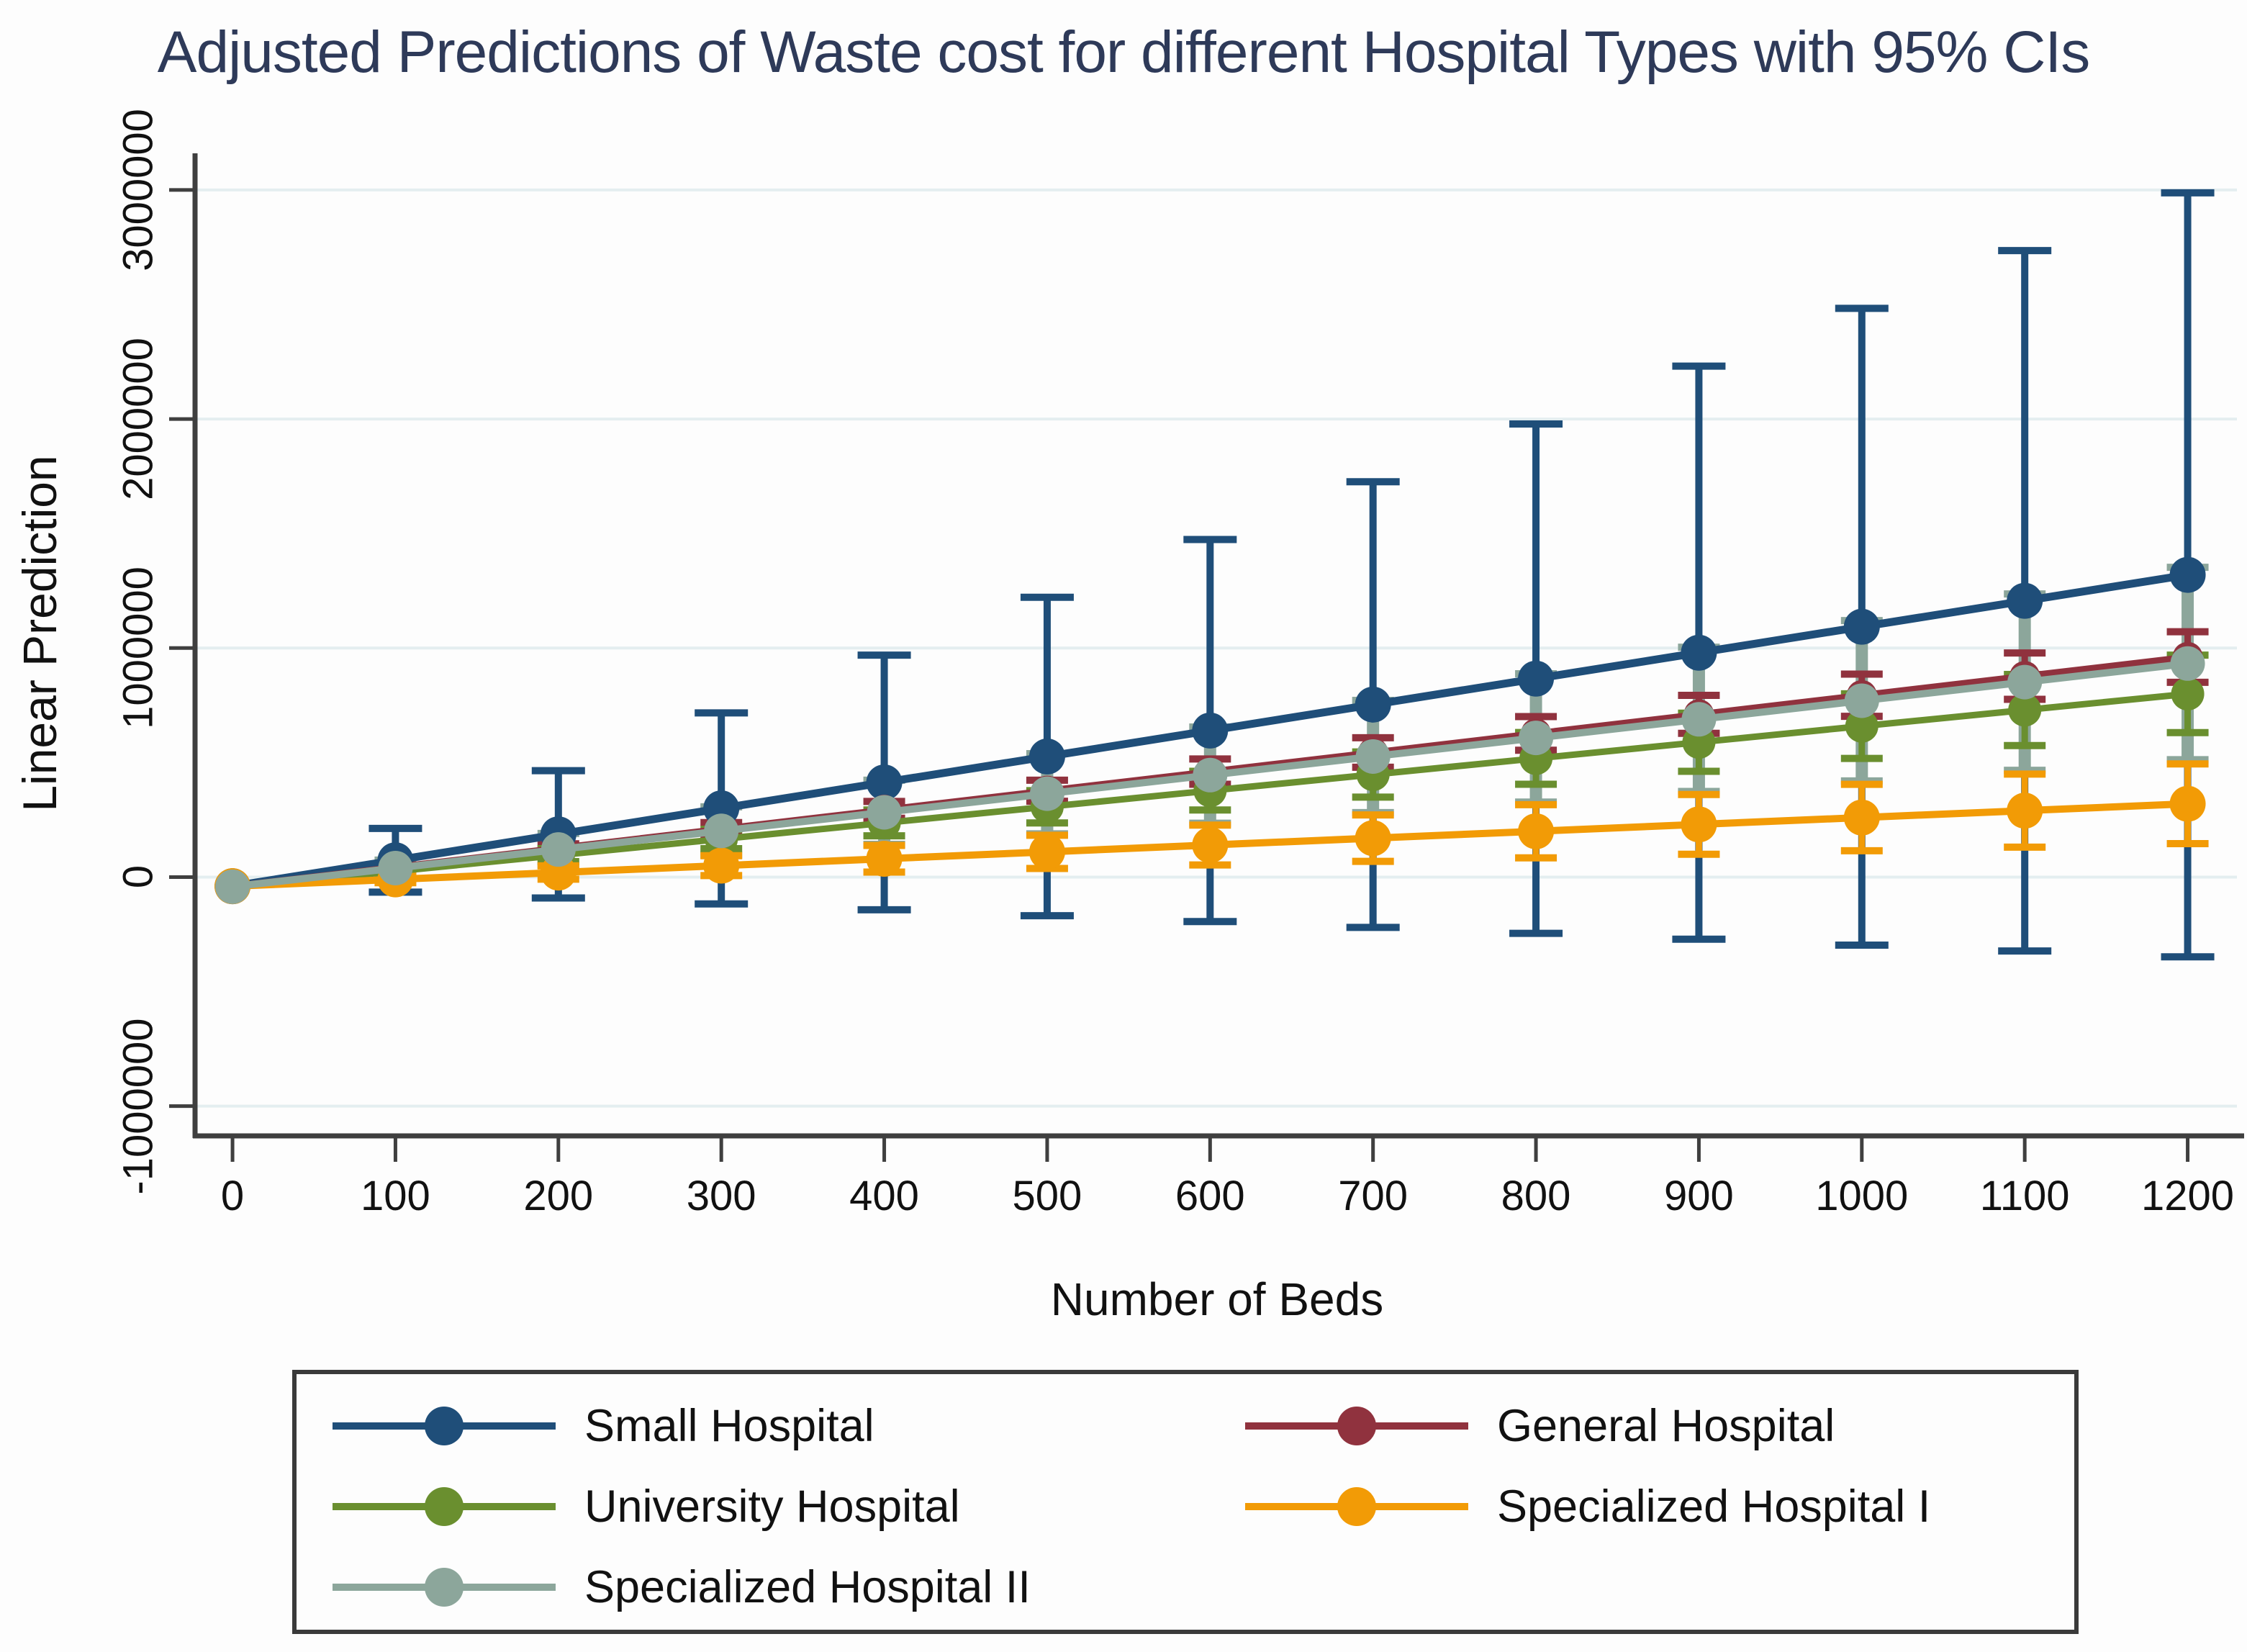  What do you see at coordinates (1666, 1426) in the screenshot?
I see `legend-label-general-hospital: General Hospital` at bounding box center [1666, 1426].